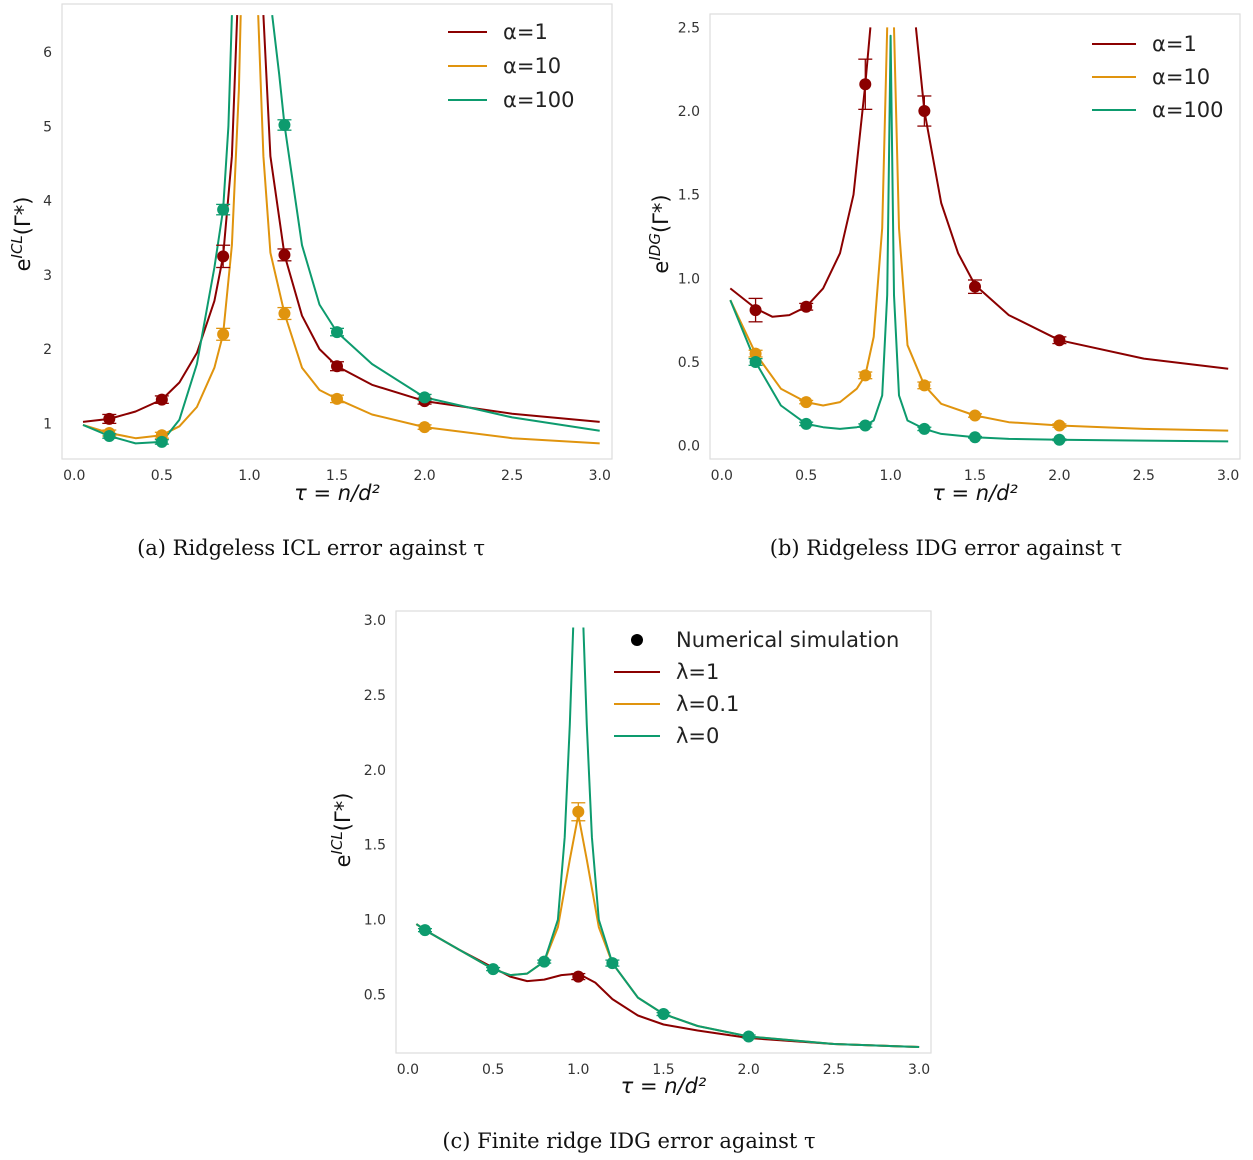 The height and width of the screenshot is (1160, 1253). I want to click on figure-caption: (a) Ridgeless ICL error against τ, so click(311, 548).